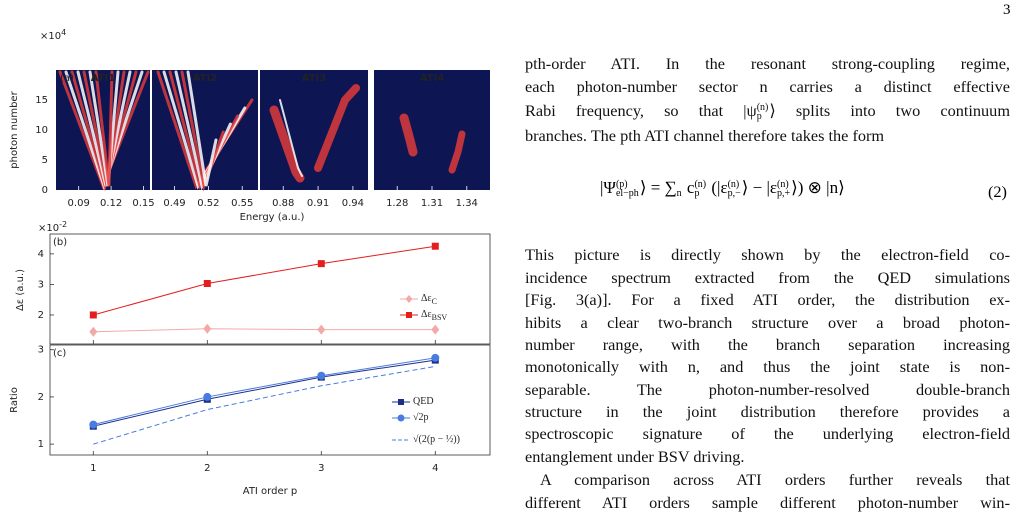 The width and height of the screenshot is (1029, 529). Describe the element at coordinates (434, 301) in the screenshot. I see `legend-label-sub: C` at that location.